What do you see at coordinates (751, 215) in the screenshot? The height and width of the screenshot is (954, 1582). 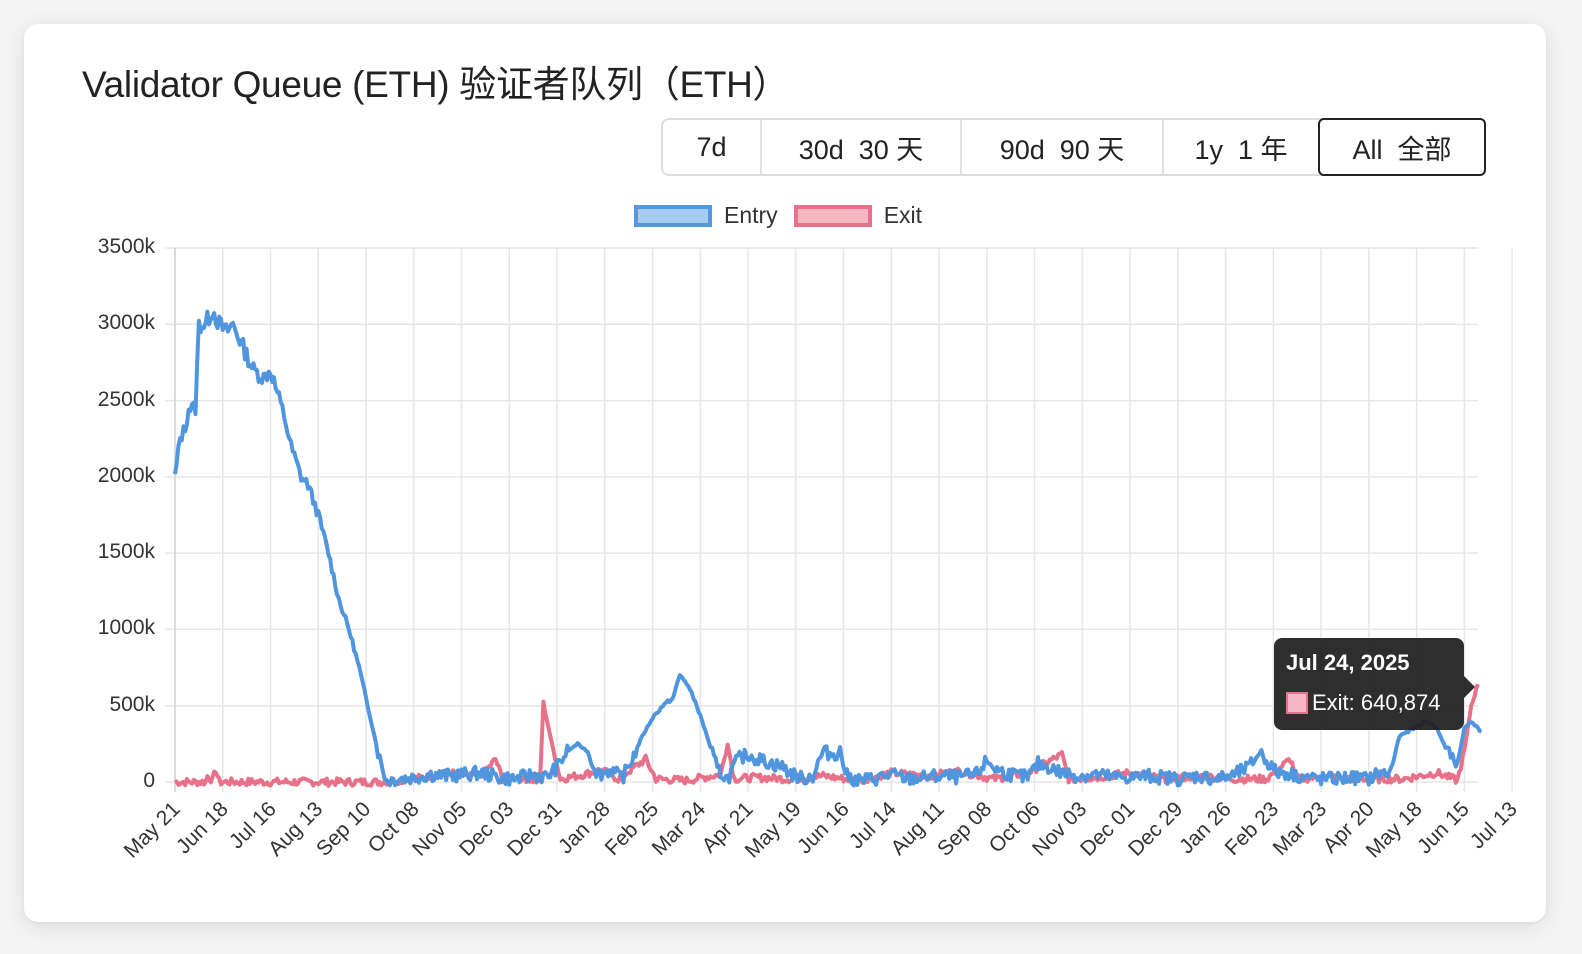 I see `legend-label-entry: Entry` at bounding box center [751, 215].